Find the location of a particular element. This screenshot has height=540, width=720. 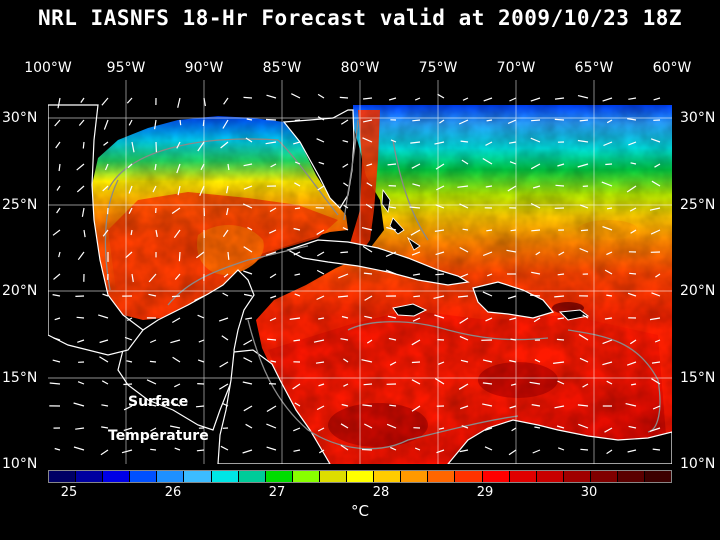

colorbar-tick: 25 is located at coordinates (69, 492).